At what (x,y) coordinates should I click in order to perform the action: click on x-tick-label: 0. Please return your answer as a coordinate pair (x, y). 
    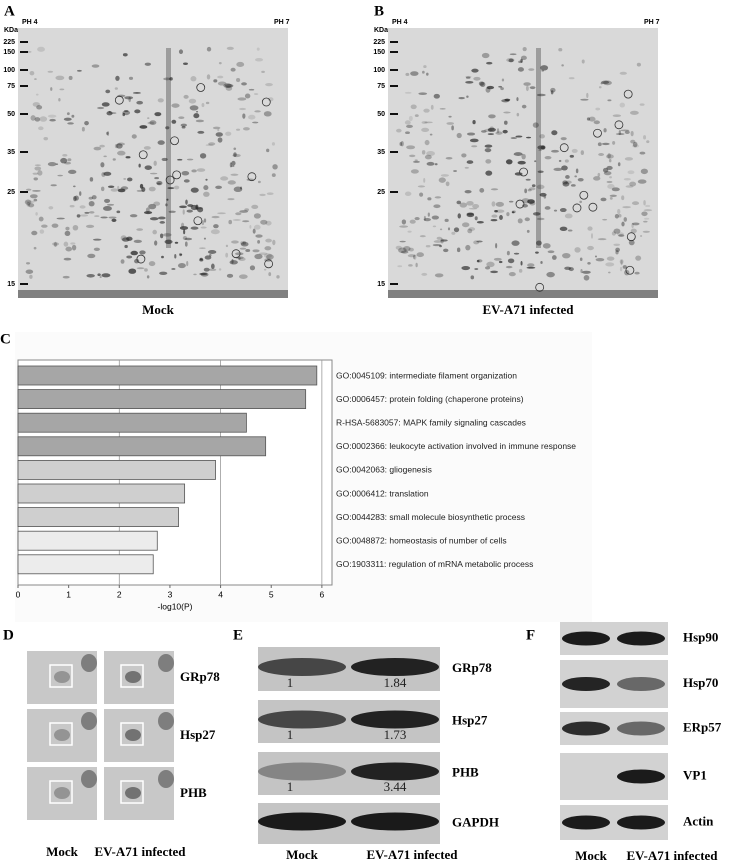
    Looking at the image, I should click on (18, 594).